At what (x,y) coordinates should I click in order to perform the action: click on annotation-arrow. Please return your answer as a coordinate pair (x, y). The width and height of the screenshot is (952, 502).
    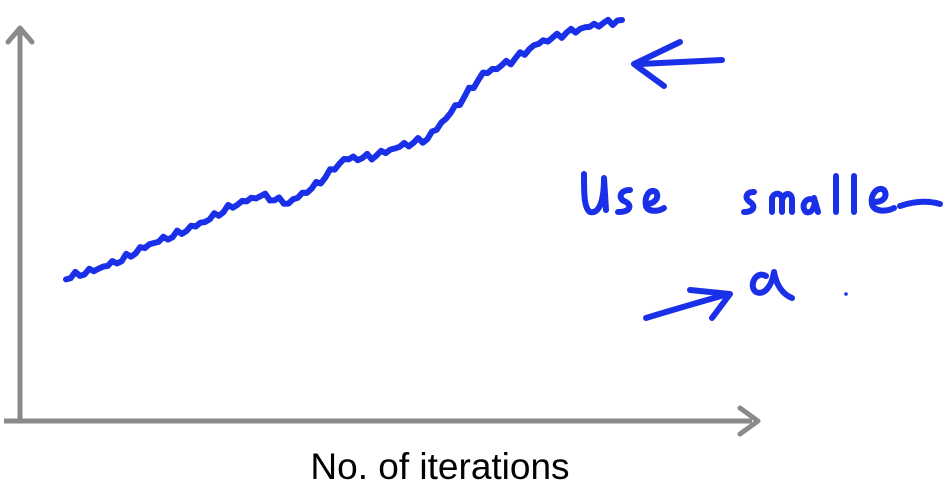
    Looking at the image, I should click on (678, 64).